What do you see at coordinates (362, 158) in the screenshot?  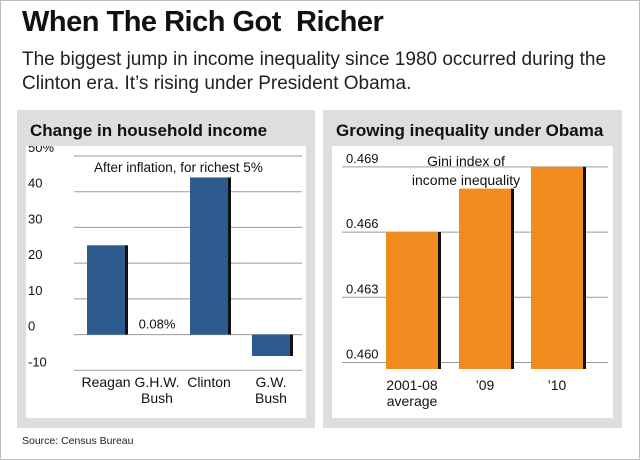 I see `y-tick-label: 0.469` at bounding box center [362, 158].